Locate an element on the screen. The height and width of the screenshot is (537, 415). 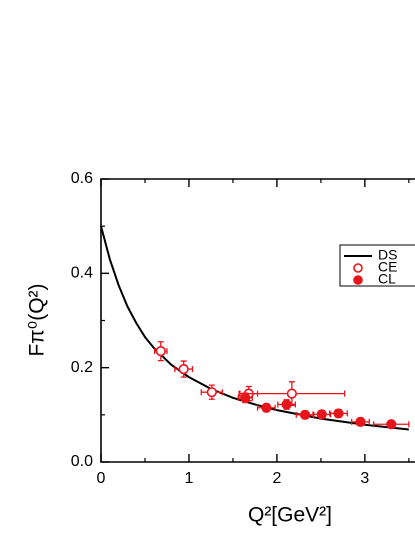
legend-box is located at coordinates (377, 265).